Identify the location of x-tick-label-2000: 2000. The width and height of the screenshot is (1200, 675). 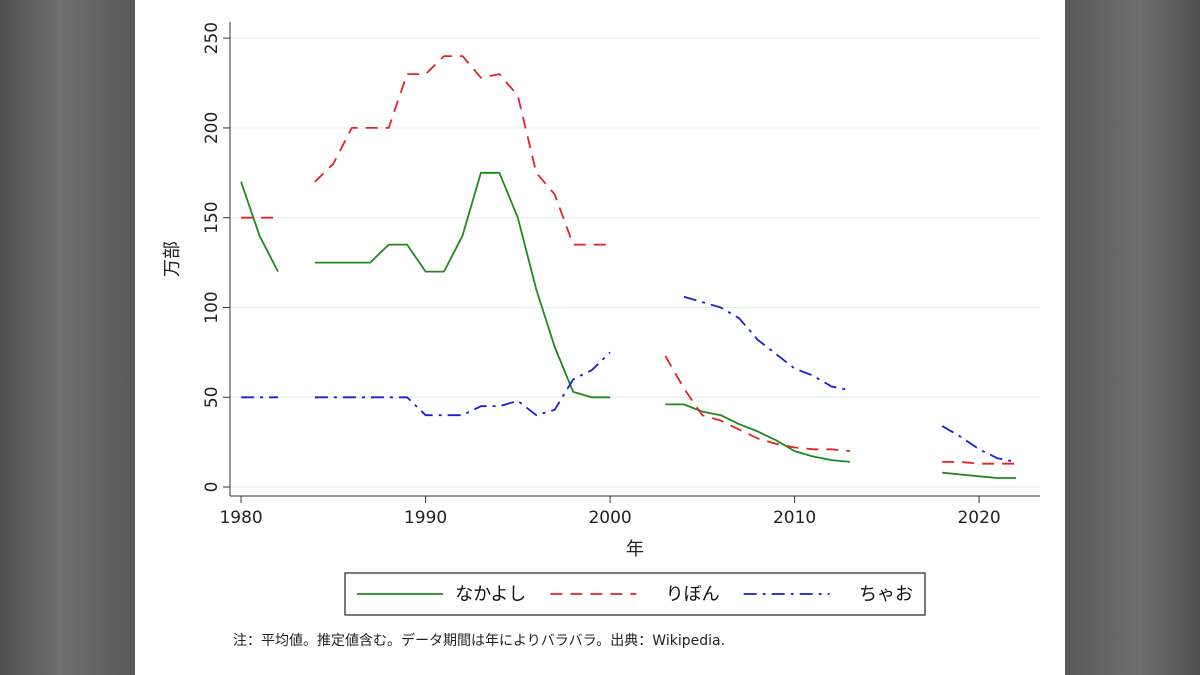
(609, 518).